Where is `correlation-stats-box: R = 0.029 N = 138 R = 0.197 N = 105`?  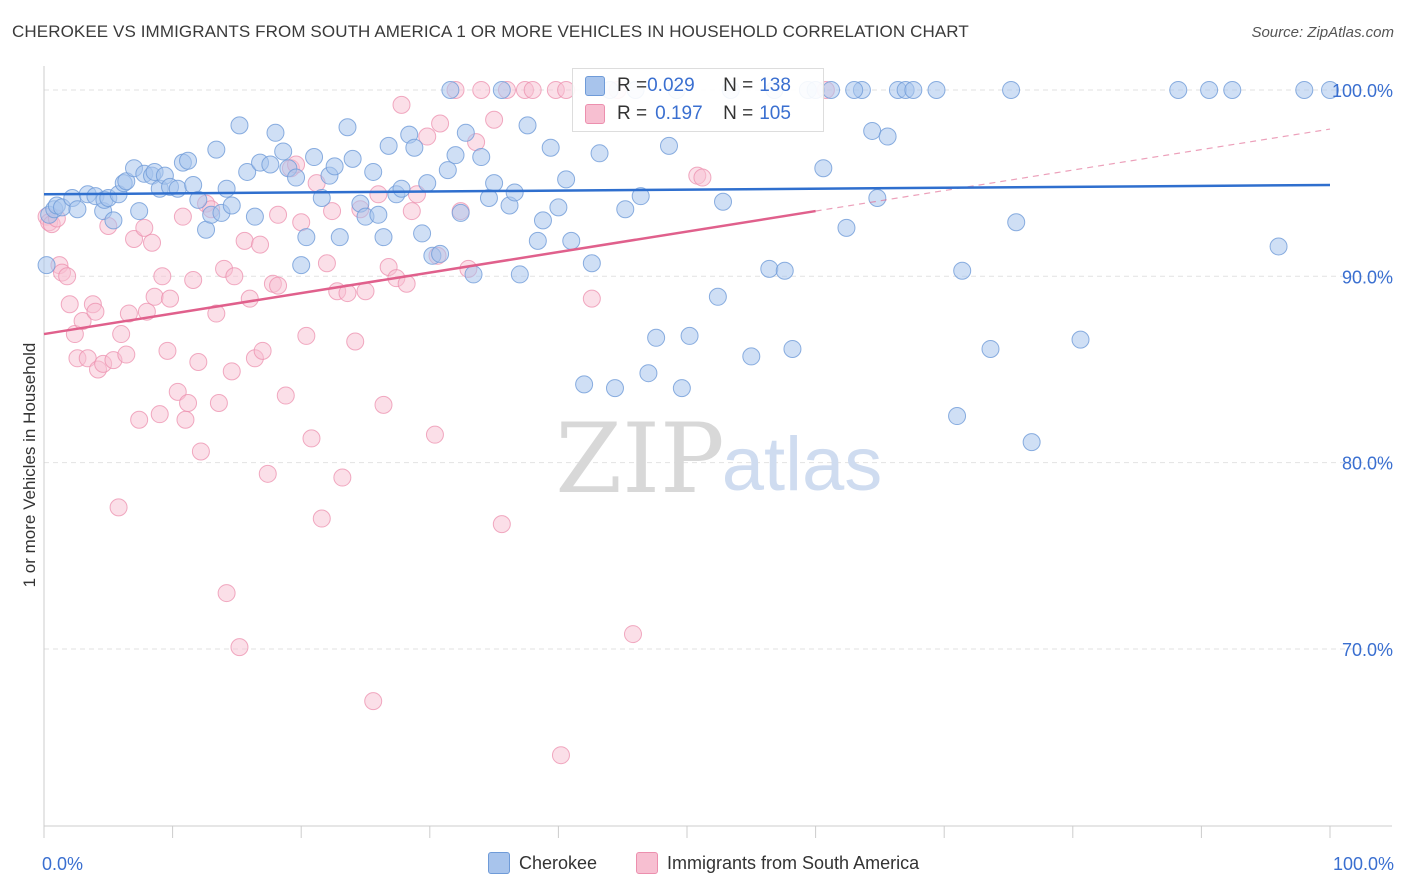 correlation-stats-box: R = 0.029 N = 138 R = 0.197 N = 105 is located at coordinates (698, 100).